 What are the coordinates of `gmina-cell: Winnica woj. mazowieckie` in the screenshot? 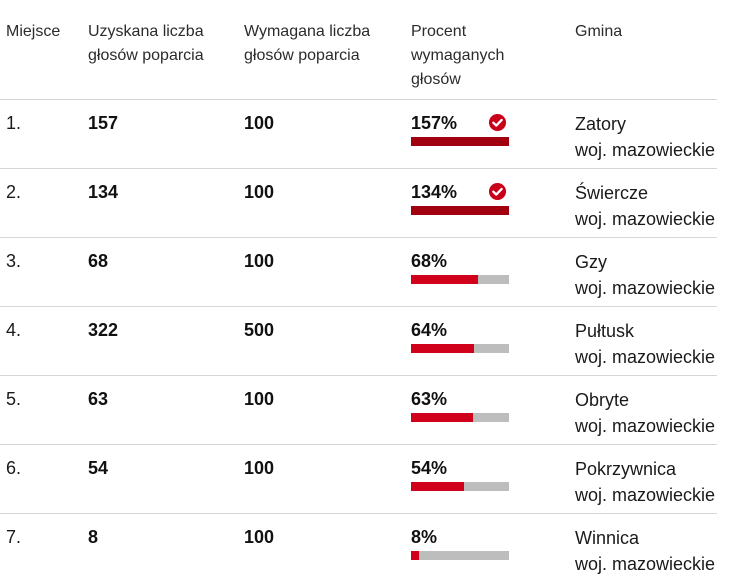 It's located at (645, 551).